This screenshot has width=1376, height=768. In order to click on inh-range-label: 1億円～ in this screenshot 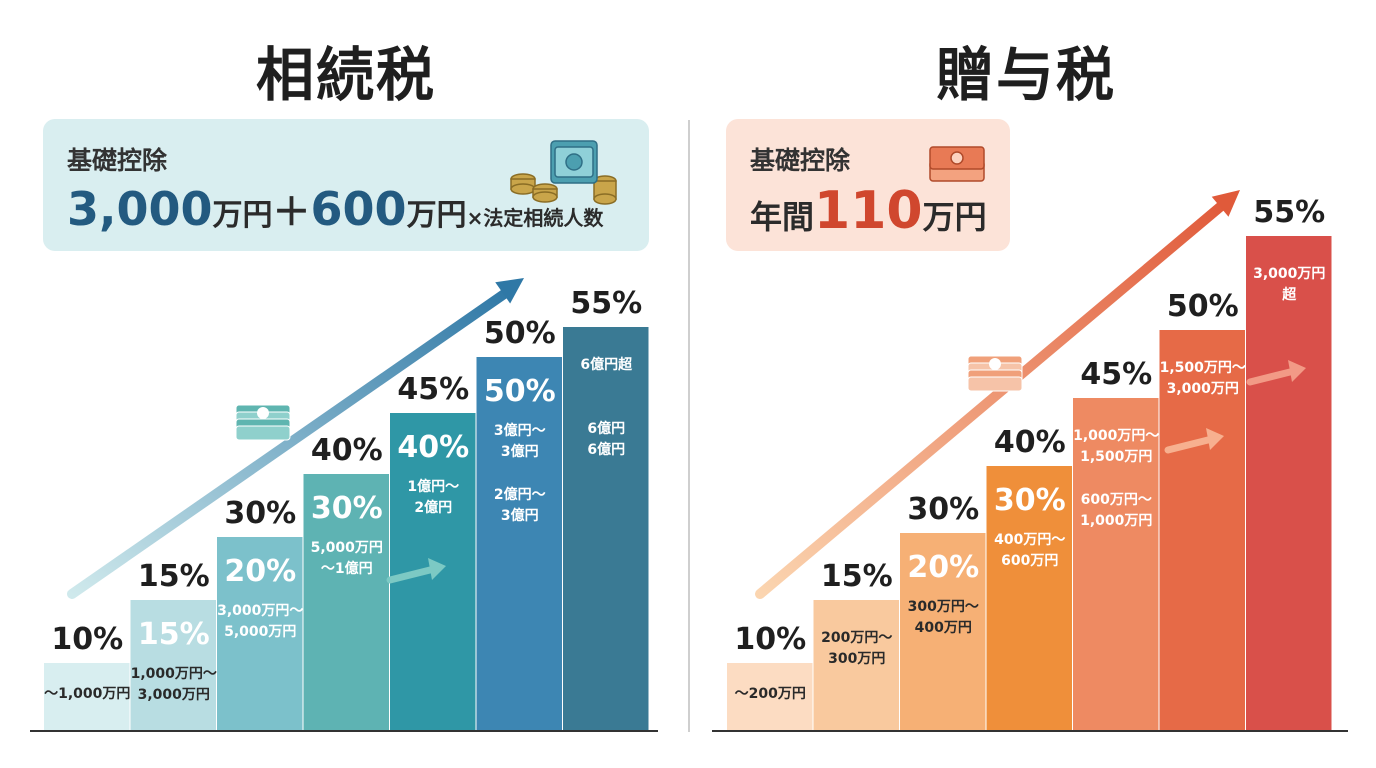, I will do `click(433, 486)`.